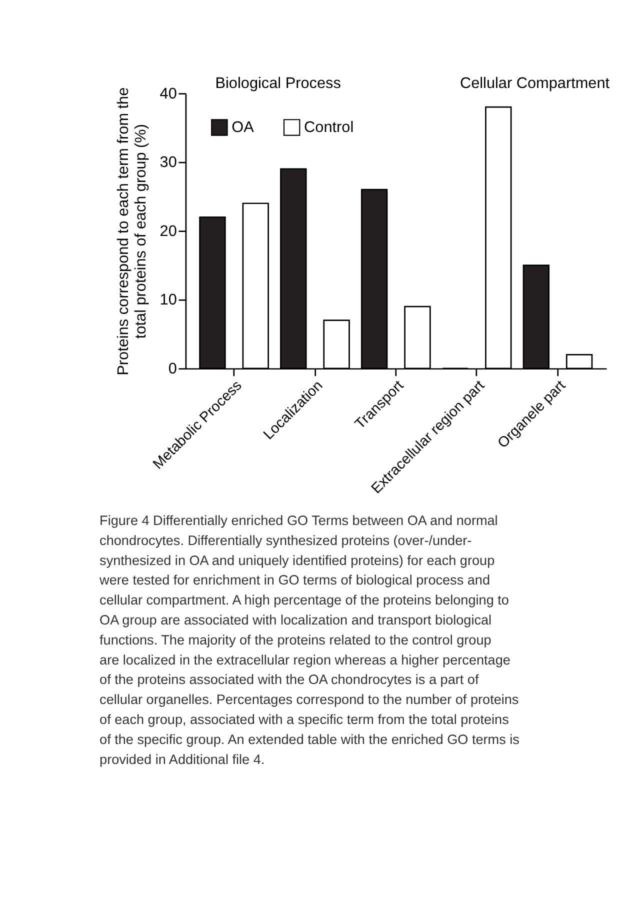 The height and width of the screenshot is (897, 628). I want to click on y-tick-label: 40, so click(168, 93).